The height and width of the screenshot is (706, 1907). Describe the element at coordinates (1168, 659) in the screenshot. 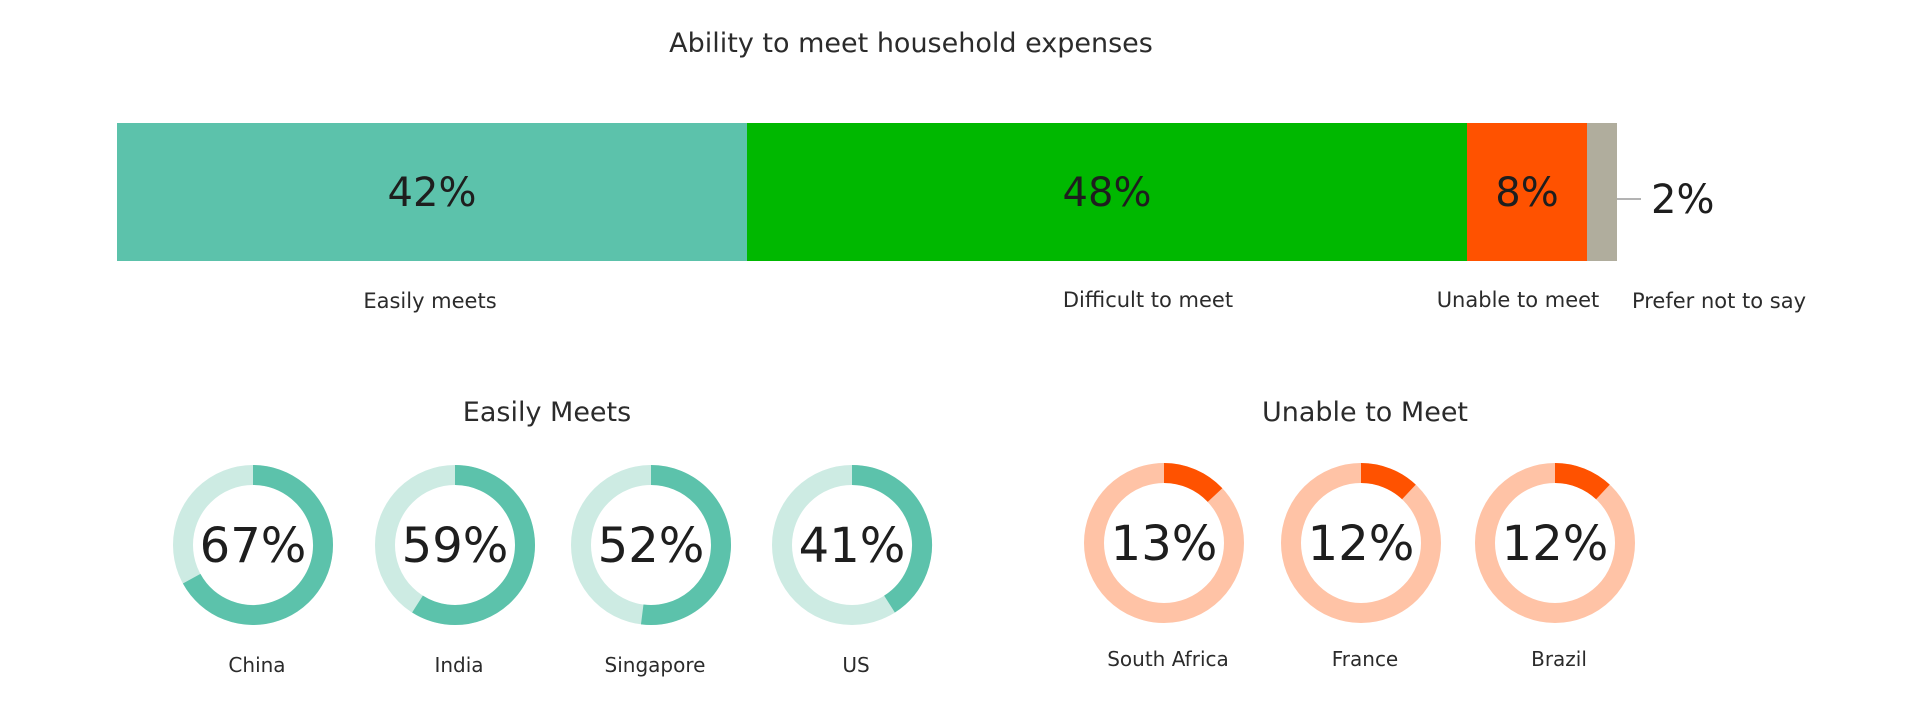

I see `donut-label-south-africa: South Africa` at that location.